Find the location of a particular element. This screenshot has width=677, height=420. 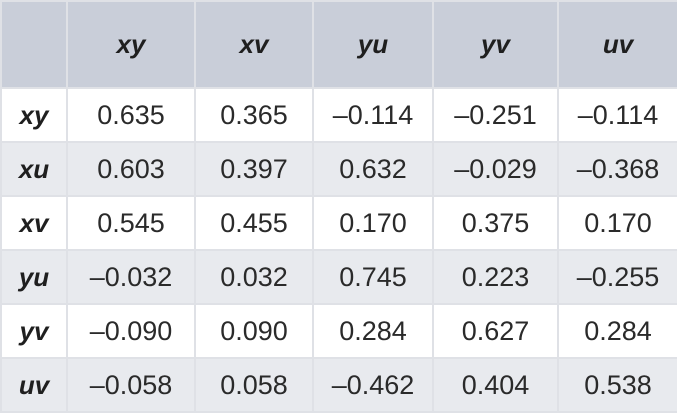

table-cell: –0.368 is located at coordinates (617, 169).